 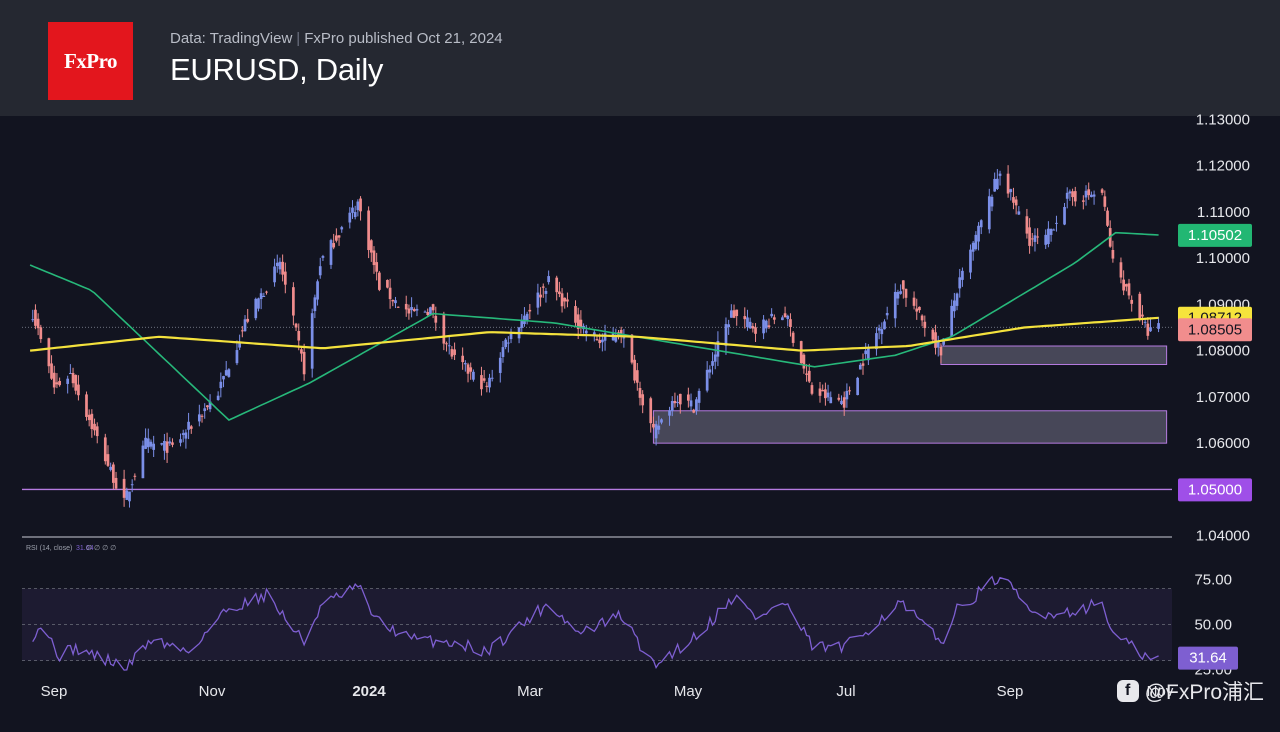 I want to click on x-axis-label: Jul, so click(x=845, y=691).